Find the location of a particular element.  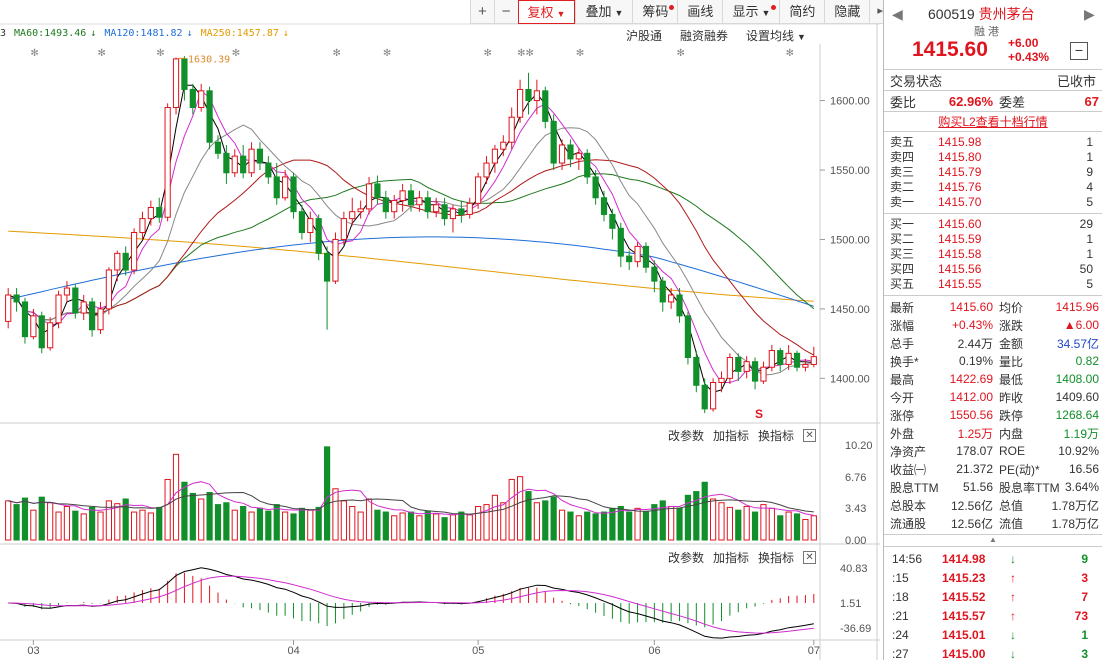

volume-panel-toolbar: 改参数 加指标 换指标 ✕ is located at coordinates (742, 435).